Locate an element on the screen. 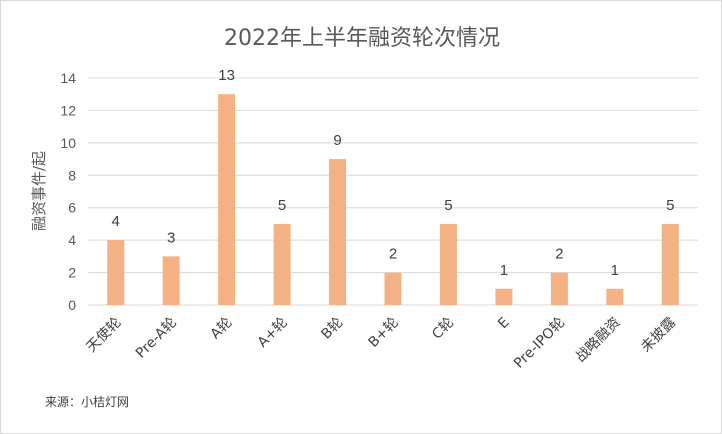 This screenshot has width=722, height=434. category-label: E is located at coordinates (504, 324).